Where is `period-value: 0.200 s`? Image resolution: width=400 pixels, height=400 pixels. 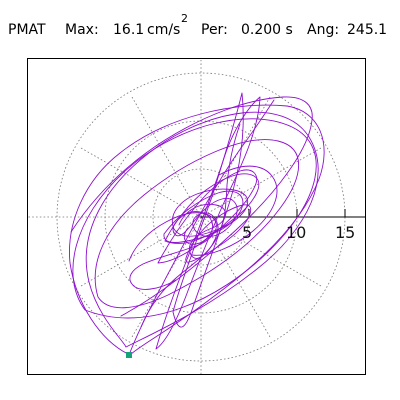
period-value: 0.200 s is located at coordinates (267, 30).